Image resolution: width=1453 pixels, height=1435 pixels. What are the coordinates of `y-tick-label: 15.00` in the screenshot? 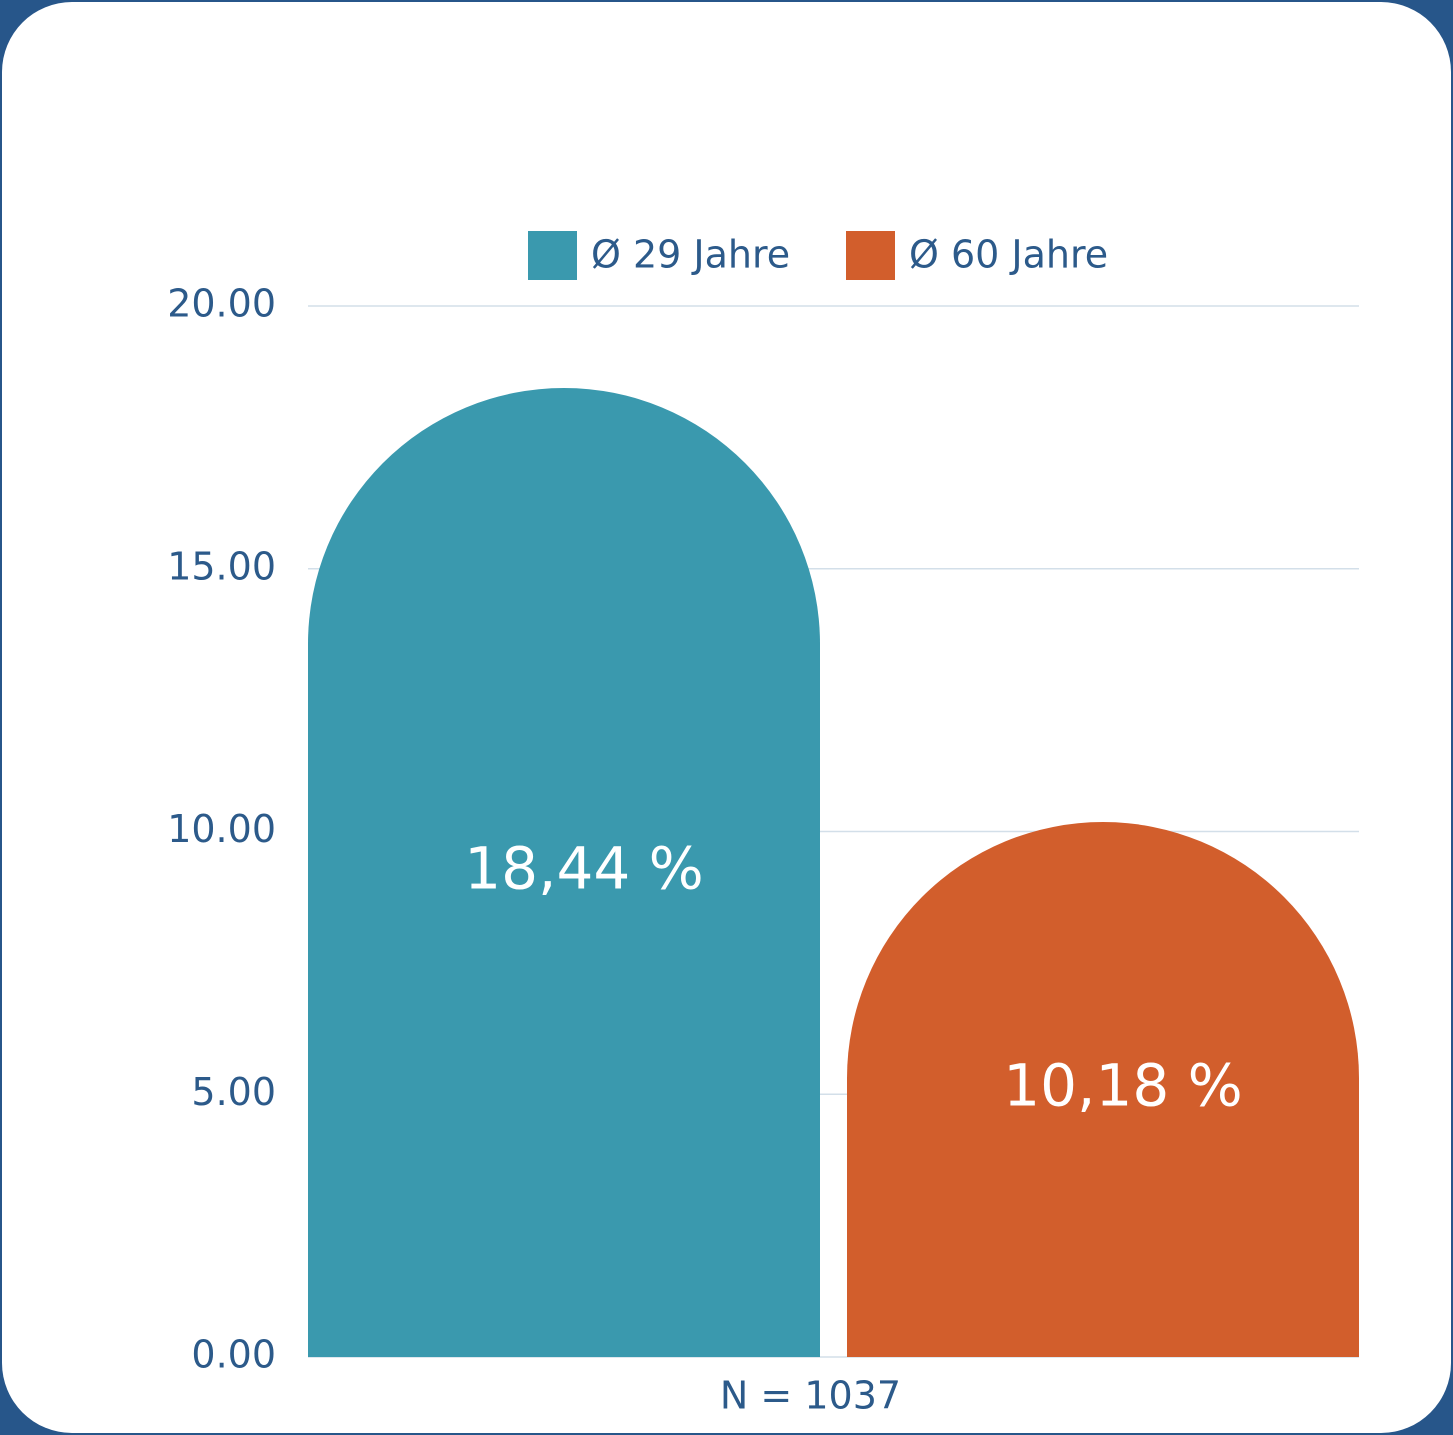 It's located at (221, 566).